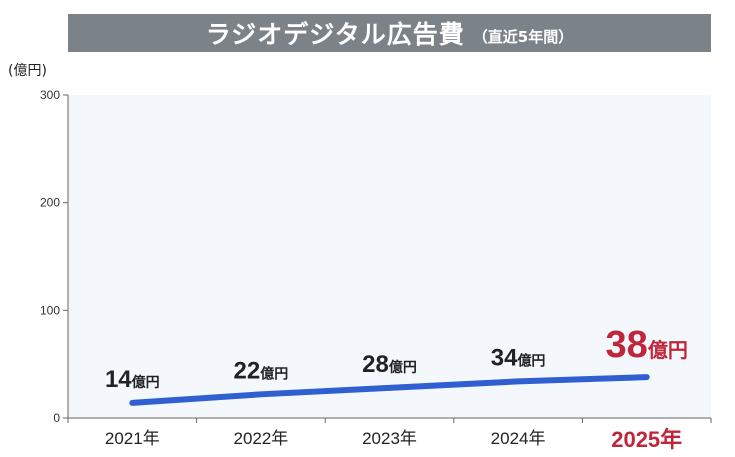  I want to click on x-tick-label-highlight: 2025年, so click(646, 439).